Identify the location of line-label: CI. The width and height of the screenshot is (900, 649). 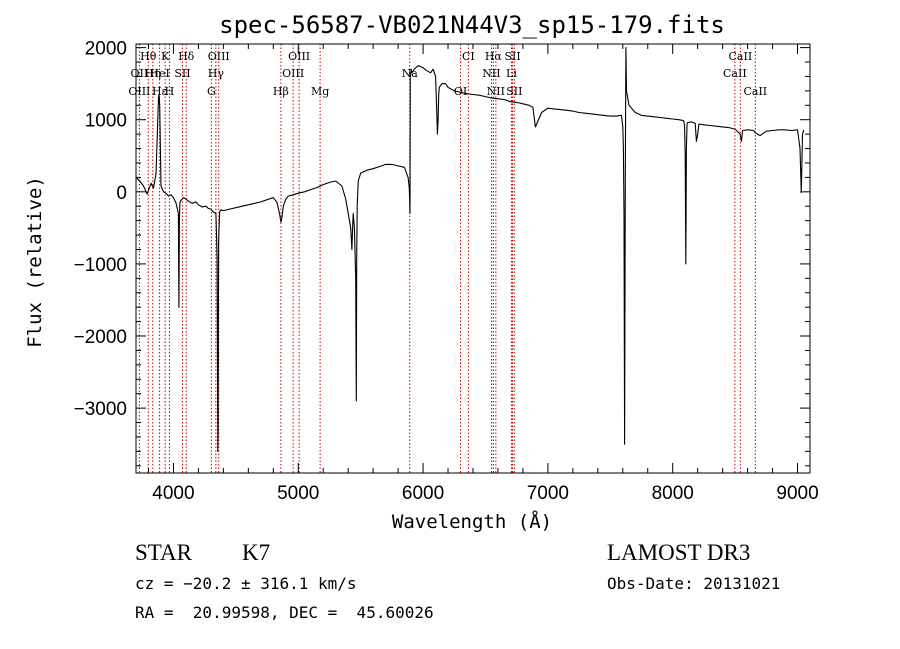
(468, 56).